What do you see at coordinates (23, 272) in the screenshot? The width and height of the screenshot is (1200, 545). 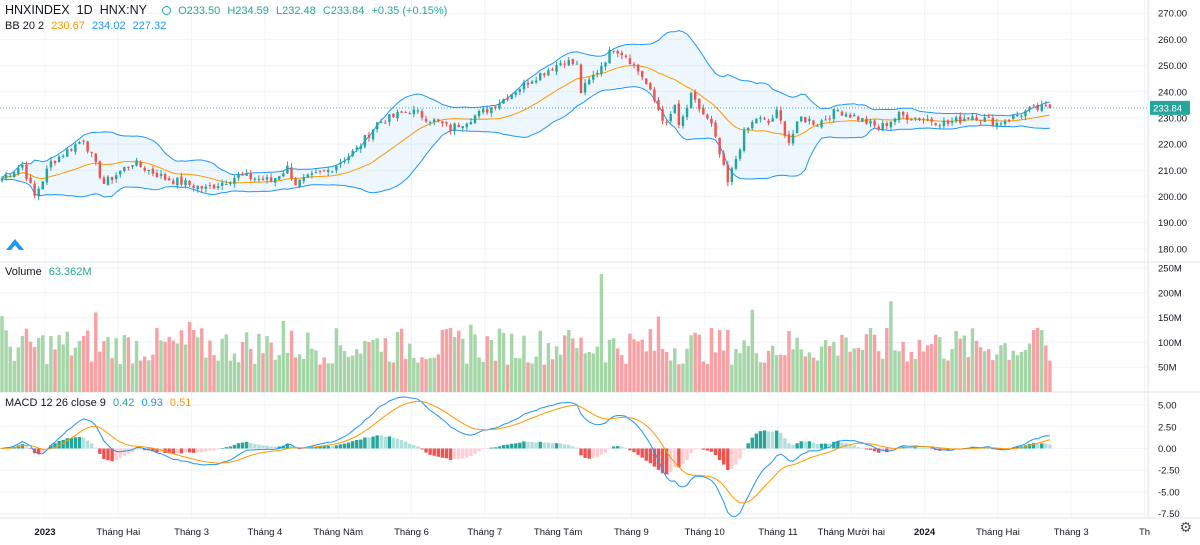 I see `volume-label: Volume` at bounding box center [23, 272].